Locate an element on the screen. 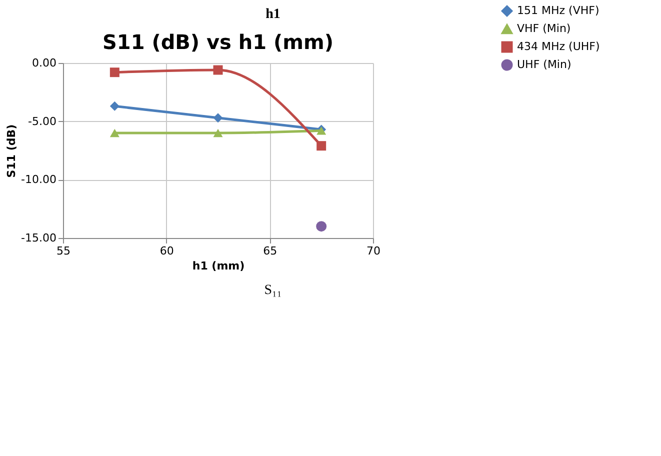 This screenshot has height=456, width=661. y-tick-label: -10.00 is located at coordinates (38, 179).